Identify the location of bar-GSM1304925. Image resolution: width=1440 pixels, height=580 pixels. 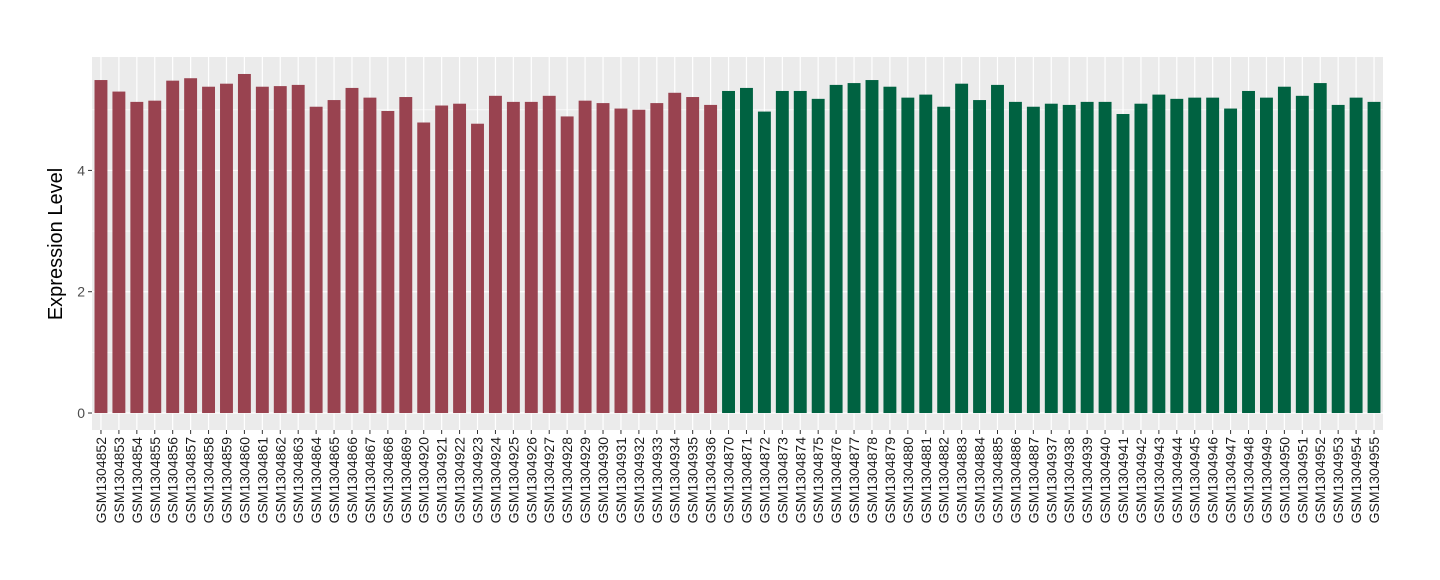
(513, 257).